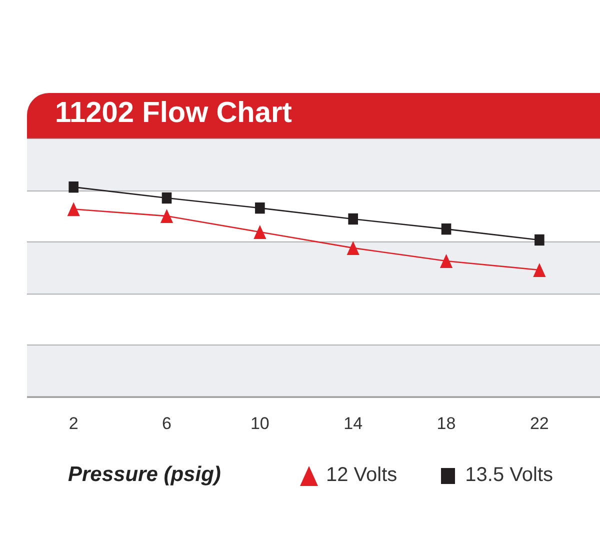  I want to click on x-tick-label: 6, so click(167, 424).